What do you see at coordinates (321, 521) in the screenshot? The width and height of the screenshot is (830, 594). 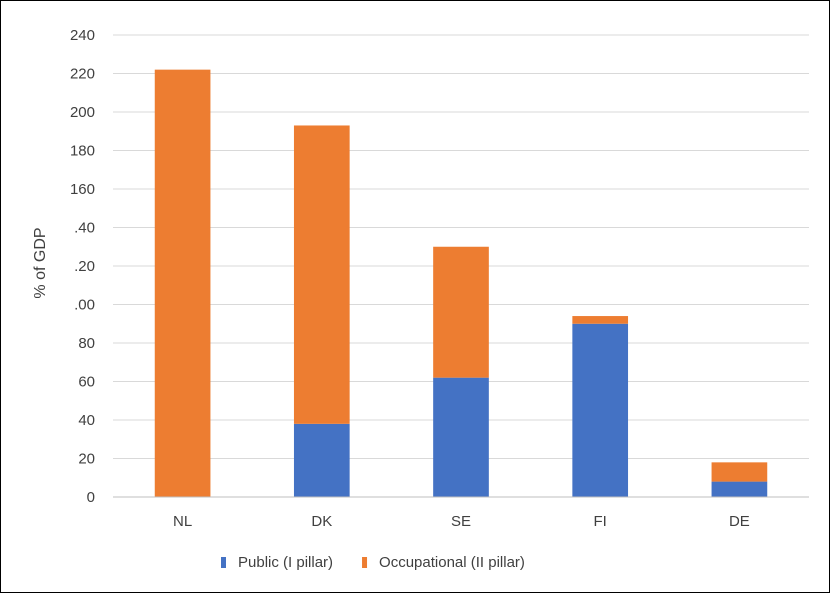 I see `x-tick-label: DK` at bounding box center [321, 521].